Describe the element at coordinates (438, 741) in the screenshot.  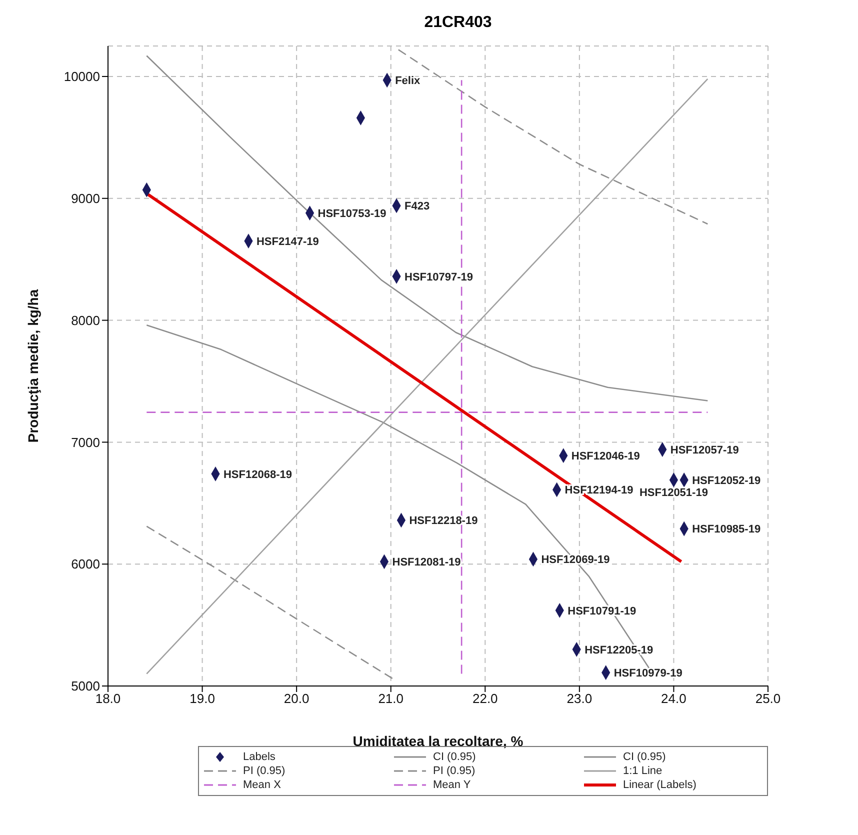
I see `x-axis-title: Umiditatea la recoltare, %` at that location.